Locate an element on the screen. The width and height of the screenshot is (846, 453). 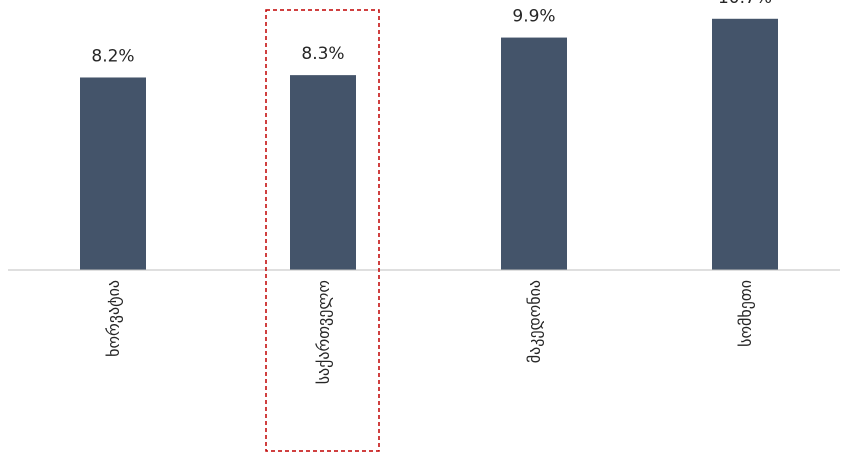
category-label-0: ხორვატია is located at coordinates (113, 318).